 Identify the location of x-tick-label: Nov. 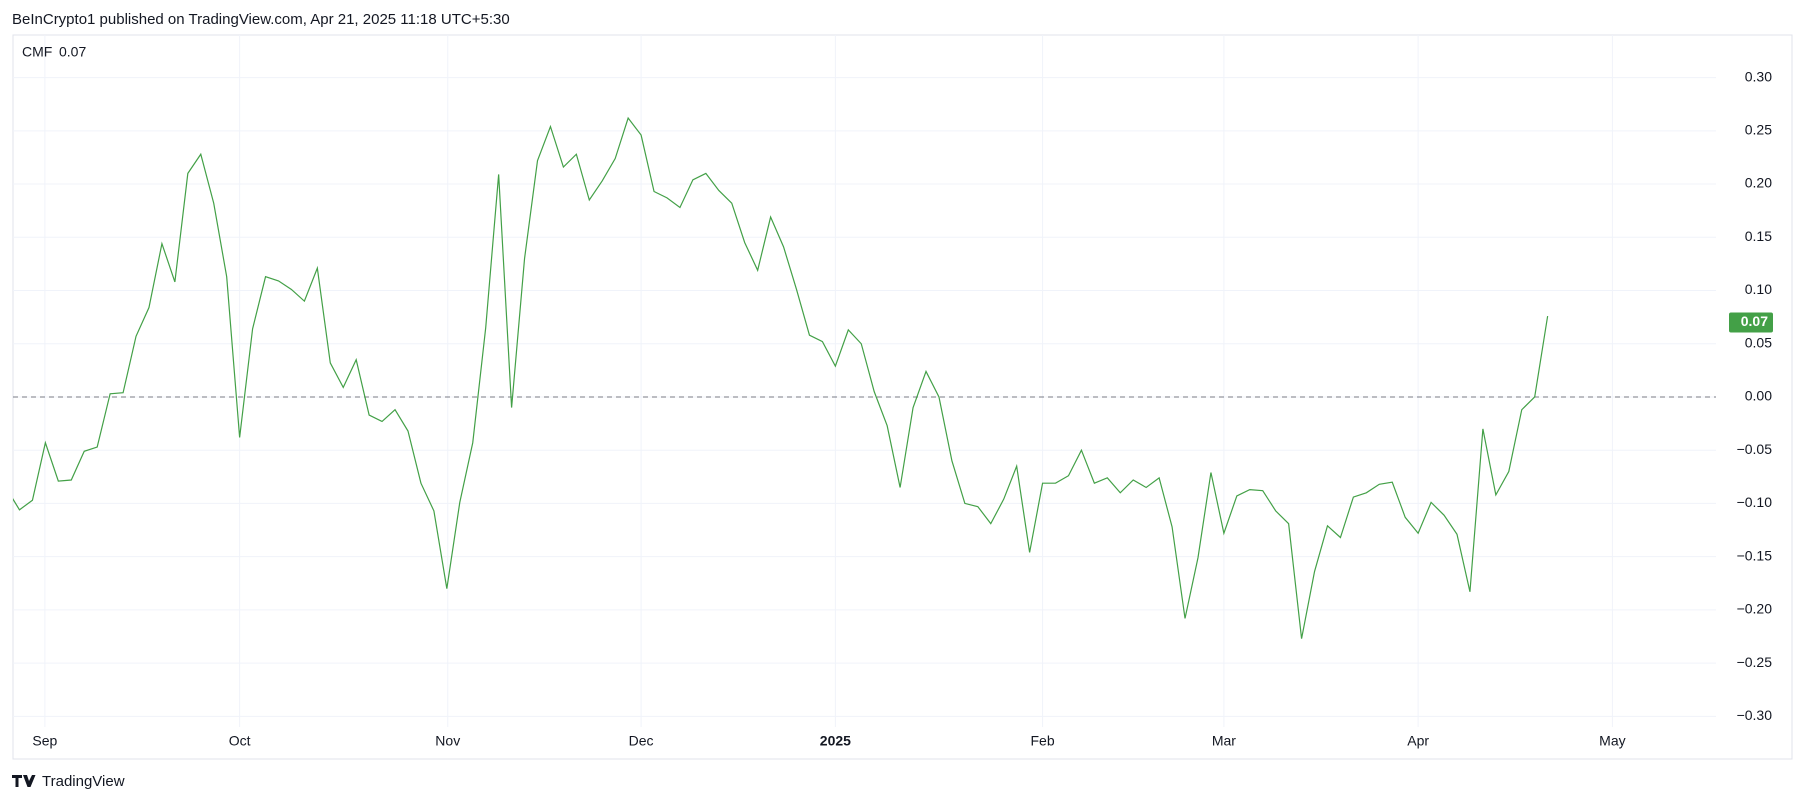
(447, 741).